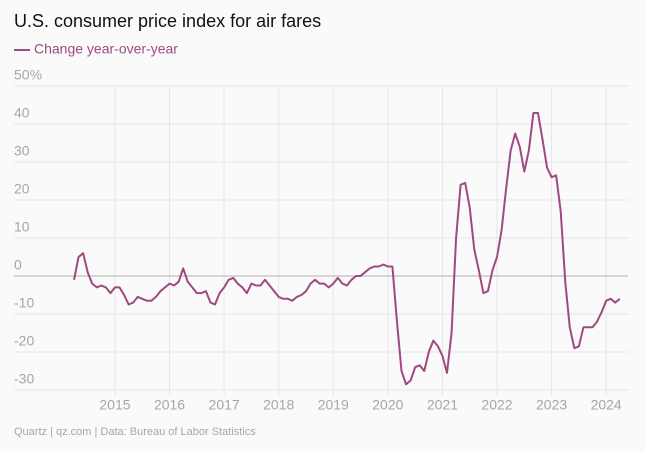 This screenshot has width=645, height=452. Describe the element at coordinates (114, 405) in the screenshot. I see `x-tick-label: 2015` at that location.